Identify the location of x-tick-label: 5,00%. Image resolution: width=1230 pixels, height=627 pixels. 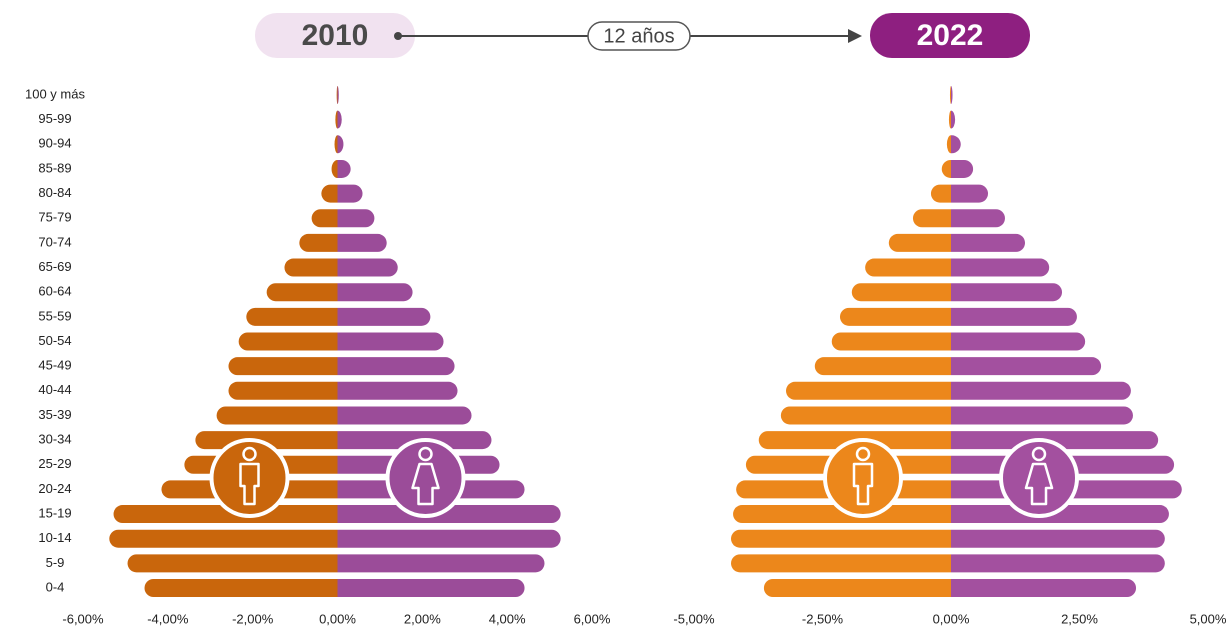
(1208, 618).